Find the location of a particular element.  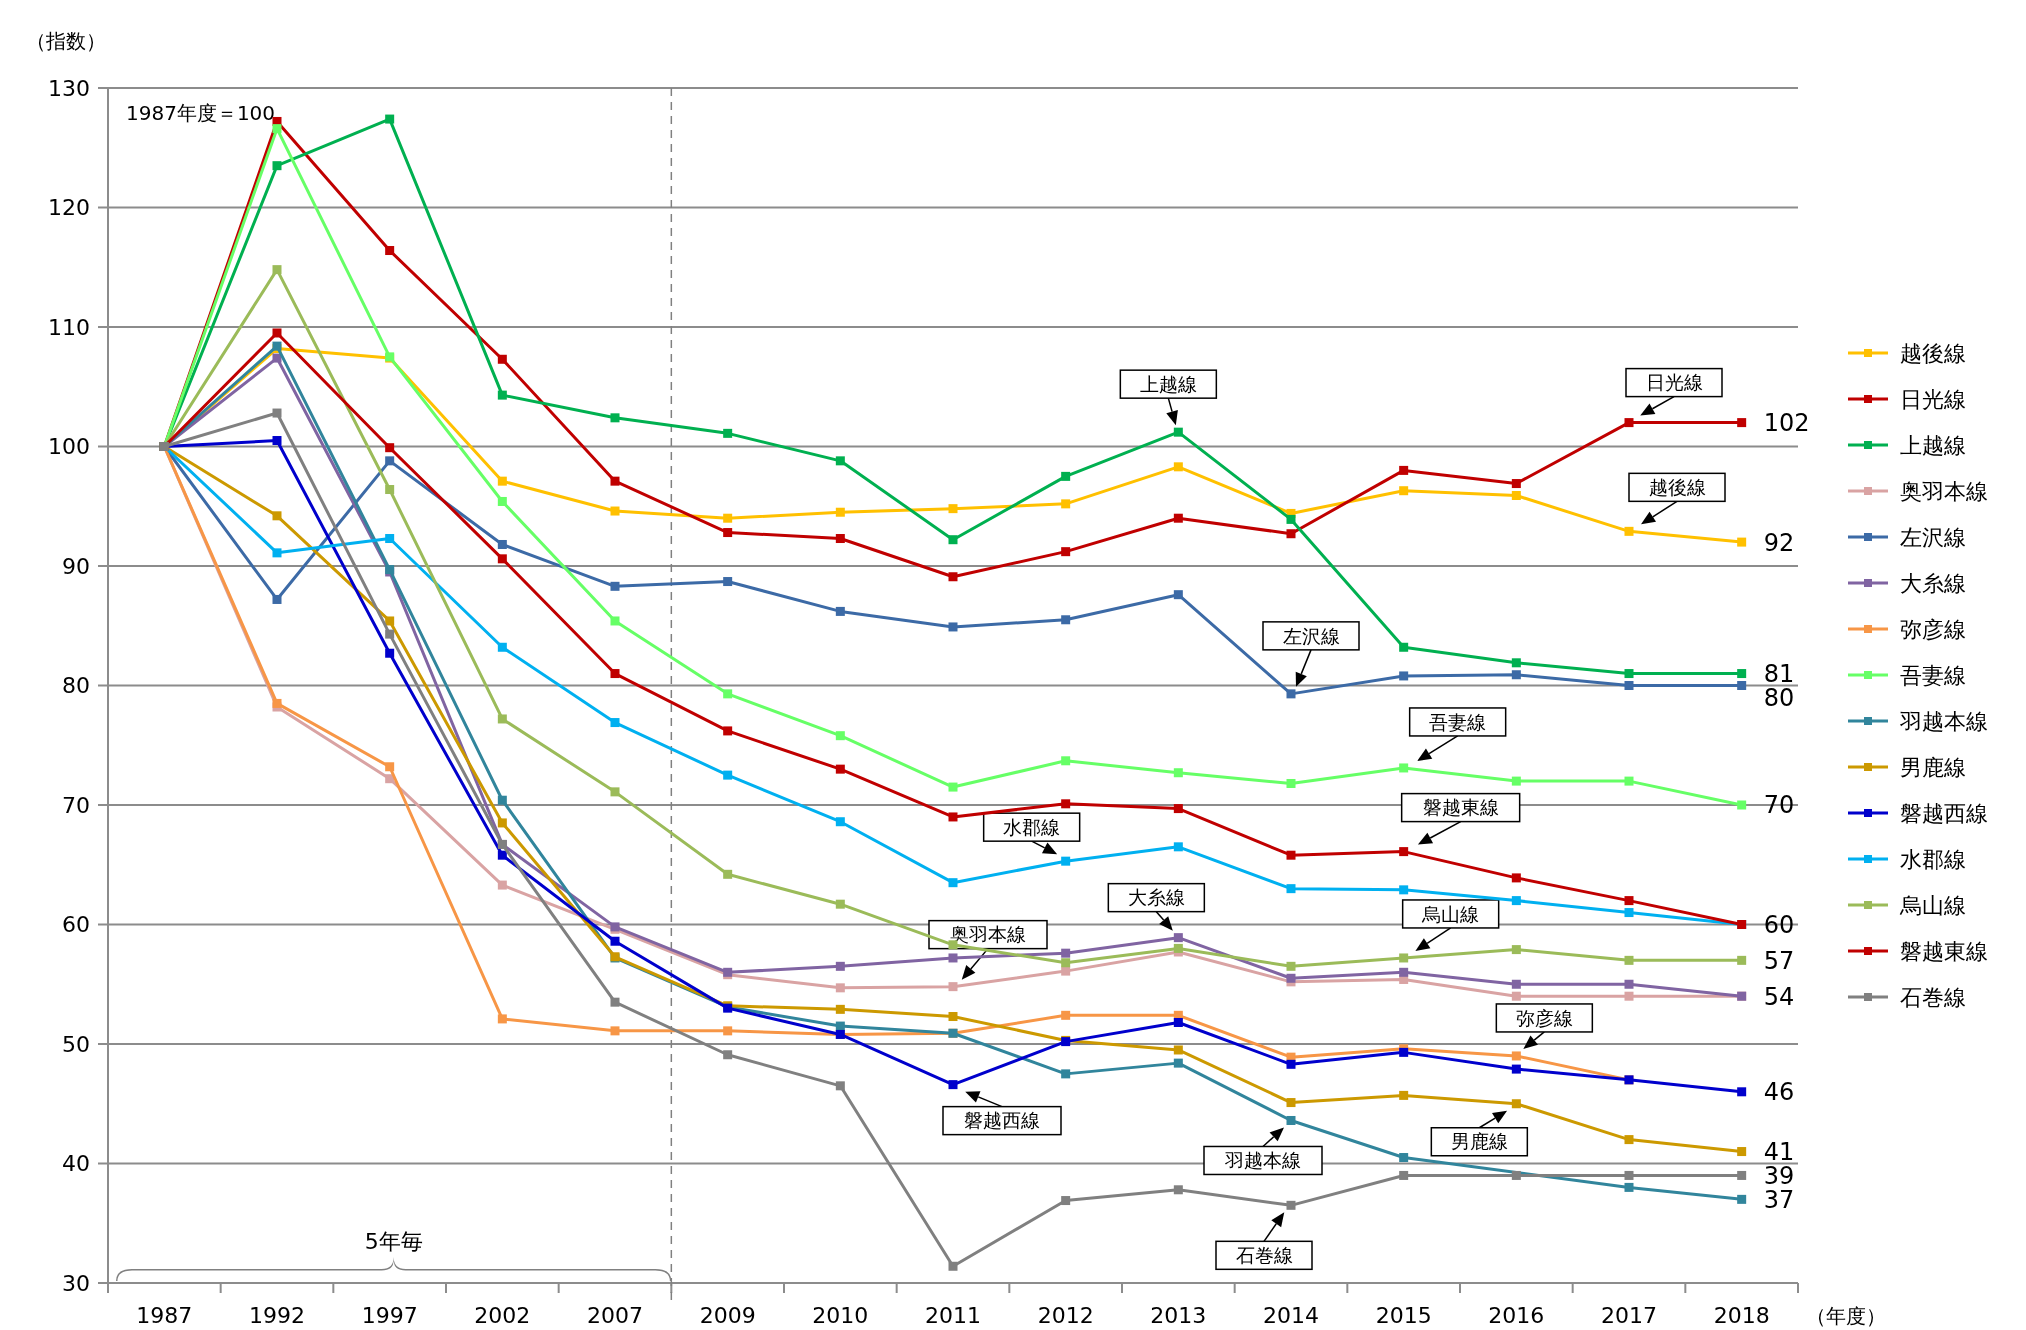

annotation: 日光線 is located at coordinates (1674, 382).